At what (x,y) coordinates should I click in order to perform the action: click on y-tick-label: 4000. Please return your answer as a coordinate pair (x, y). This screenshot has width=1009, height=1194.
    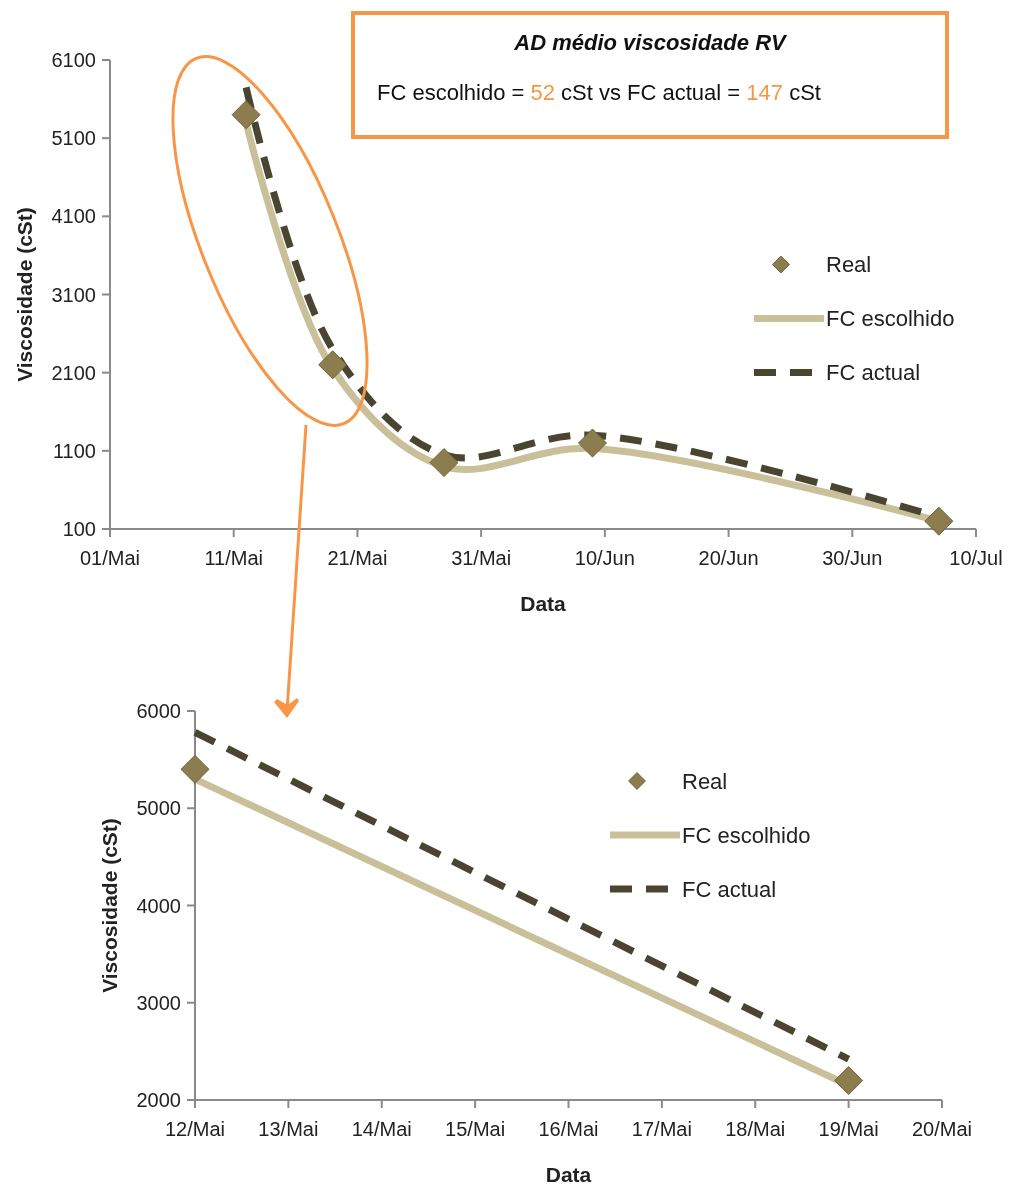
    Looking at the image, I should click on (158, 905).